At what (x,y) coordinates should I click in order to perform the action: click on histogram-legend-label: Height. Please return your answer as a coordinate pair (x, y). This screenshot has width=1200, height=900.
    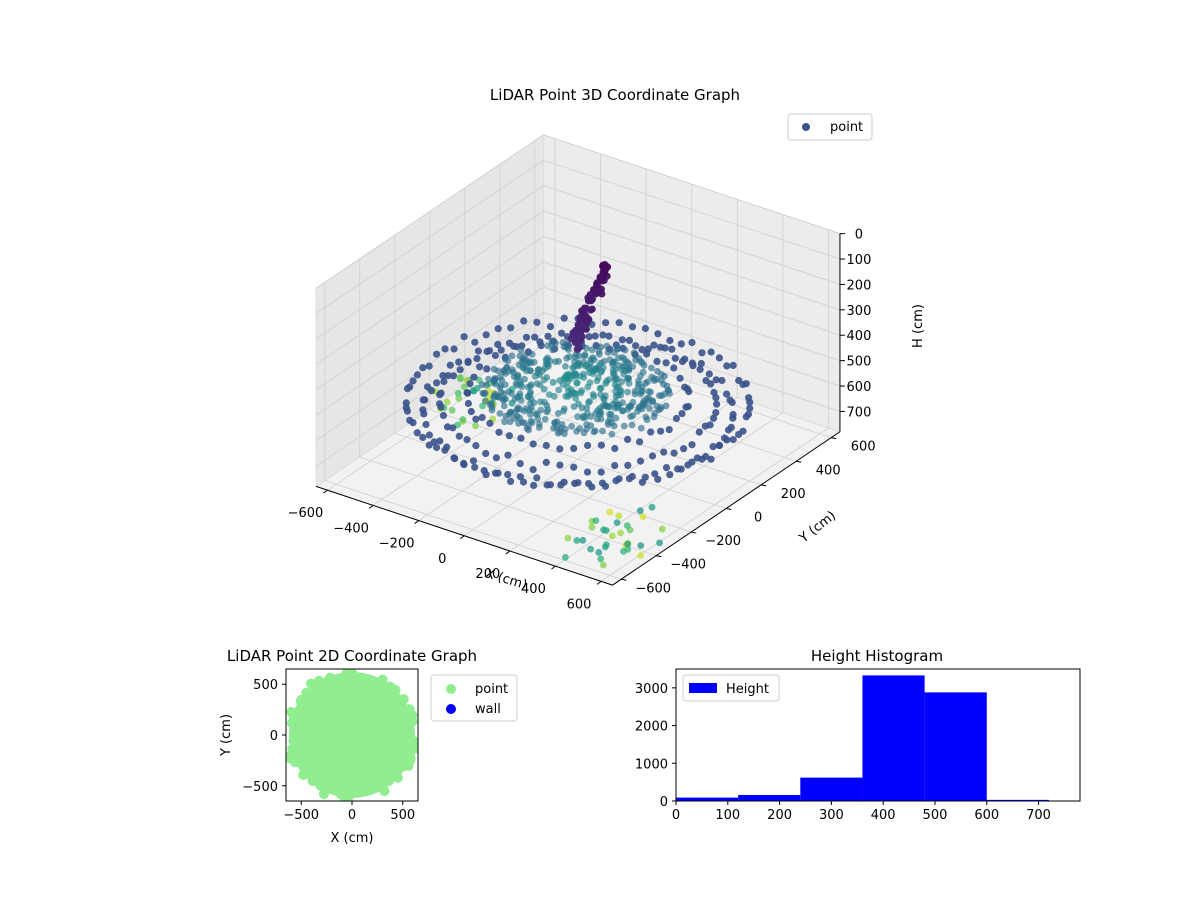
    Looking at the image, I should click on (747, 689).